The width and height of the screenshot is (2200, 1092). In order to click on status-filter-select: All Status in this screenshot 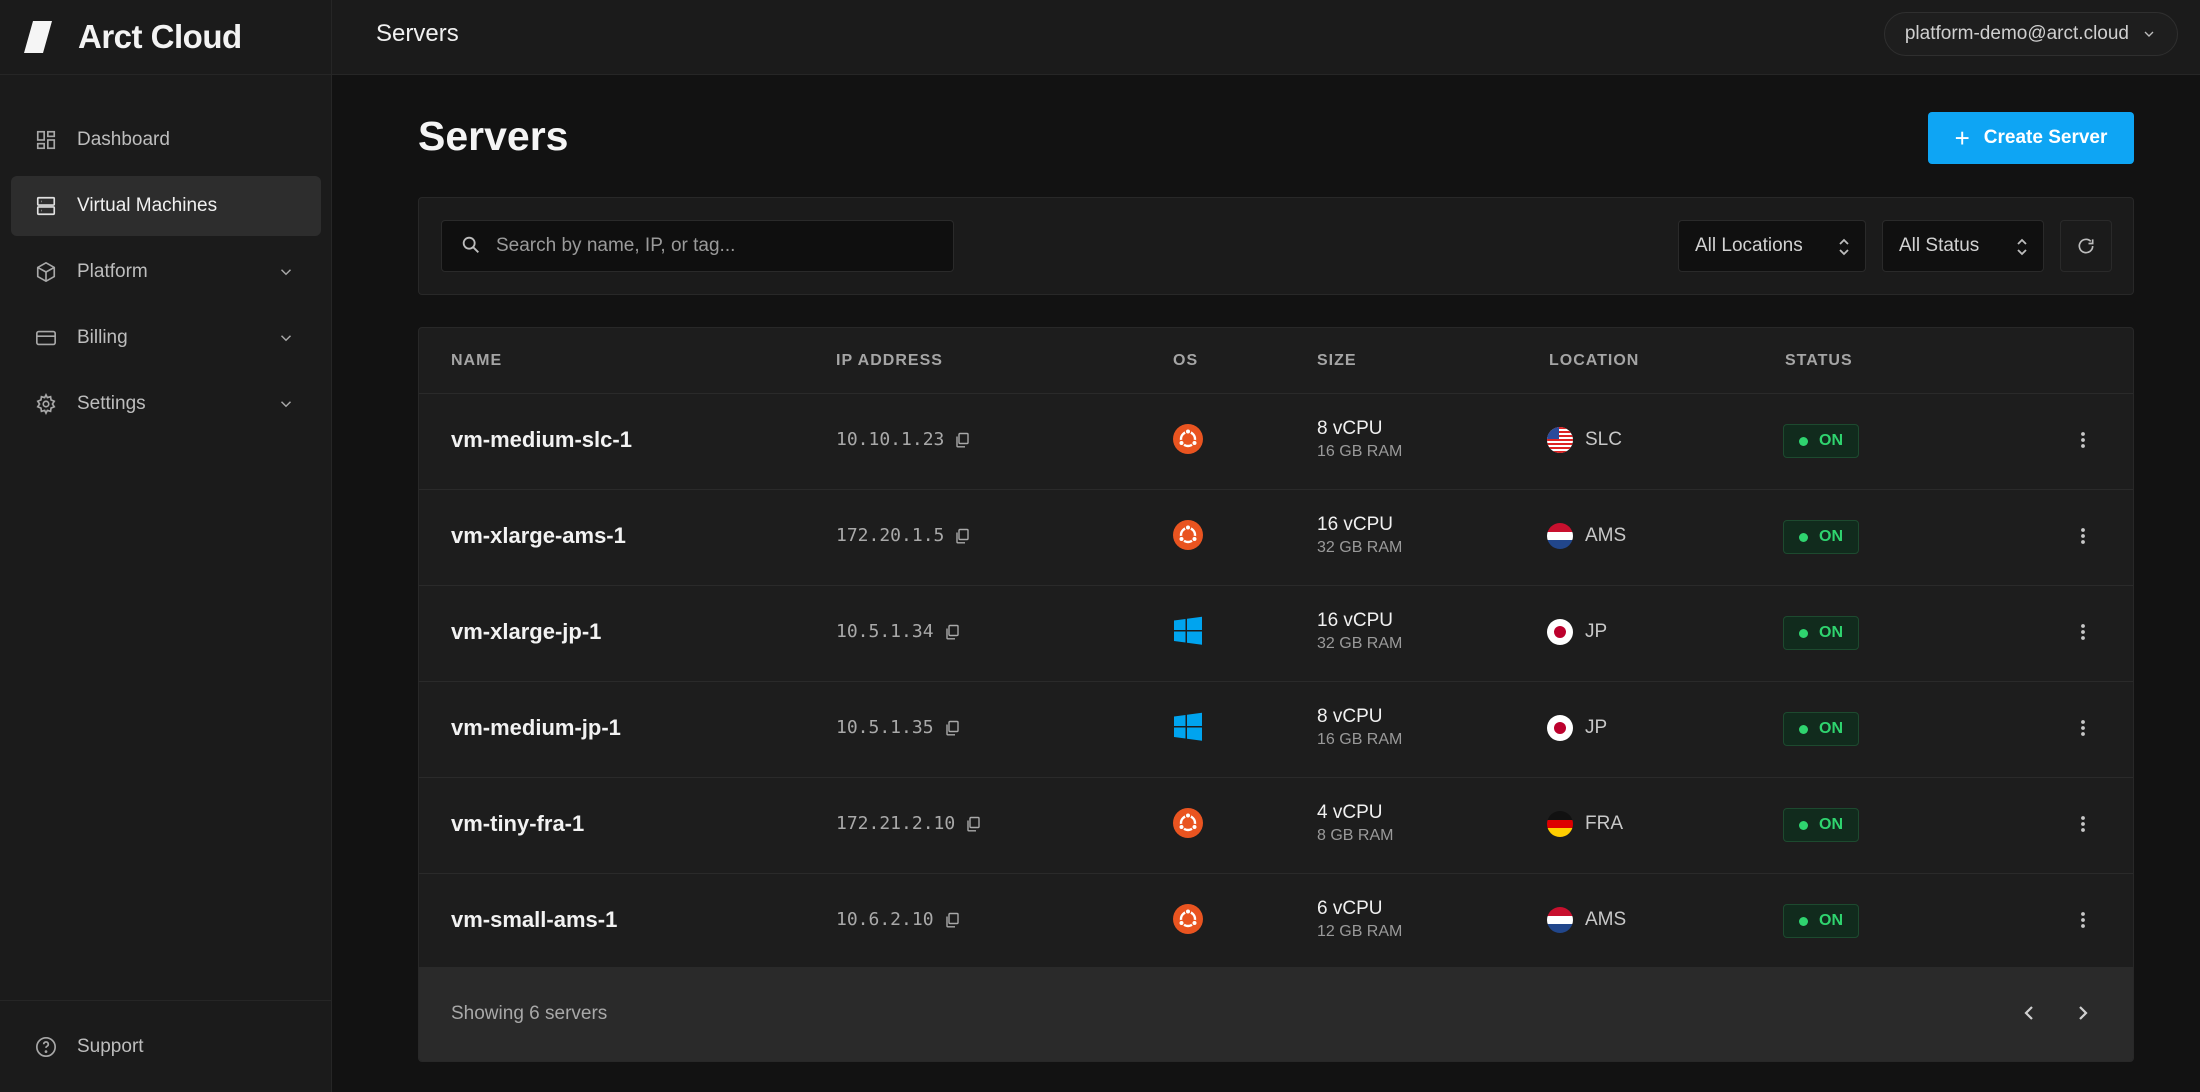, I will do `click(1963, 246)`.